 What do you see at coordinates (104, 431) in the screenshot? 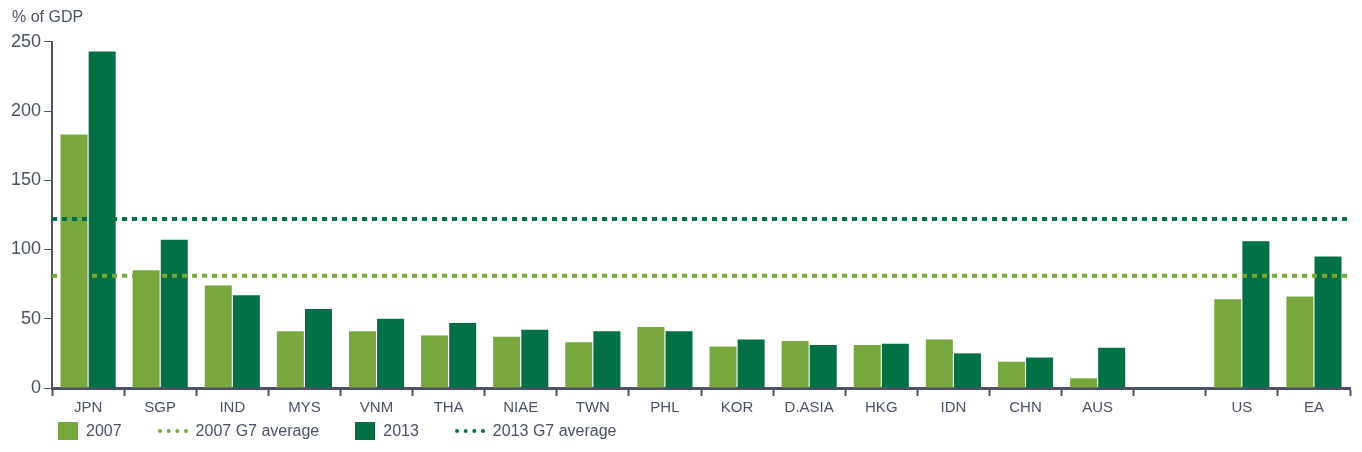
I see `legend-label: 2007` at bounding box center [104, 431].